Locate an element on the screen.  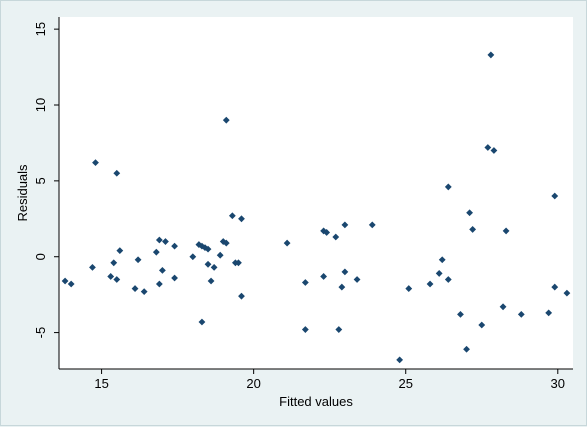
y-tick-label: -5 is located at coordinates (40, 333).